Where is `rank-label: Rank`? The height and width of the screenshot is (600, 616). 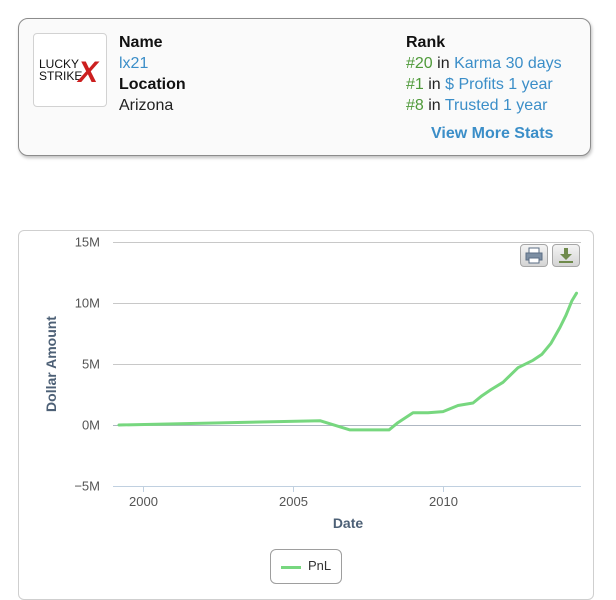
rank-label: Rank is located at coordinates (426, 42).